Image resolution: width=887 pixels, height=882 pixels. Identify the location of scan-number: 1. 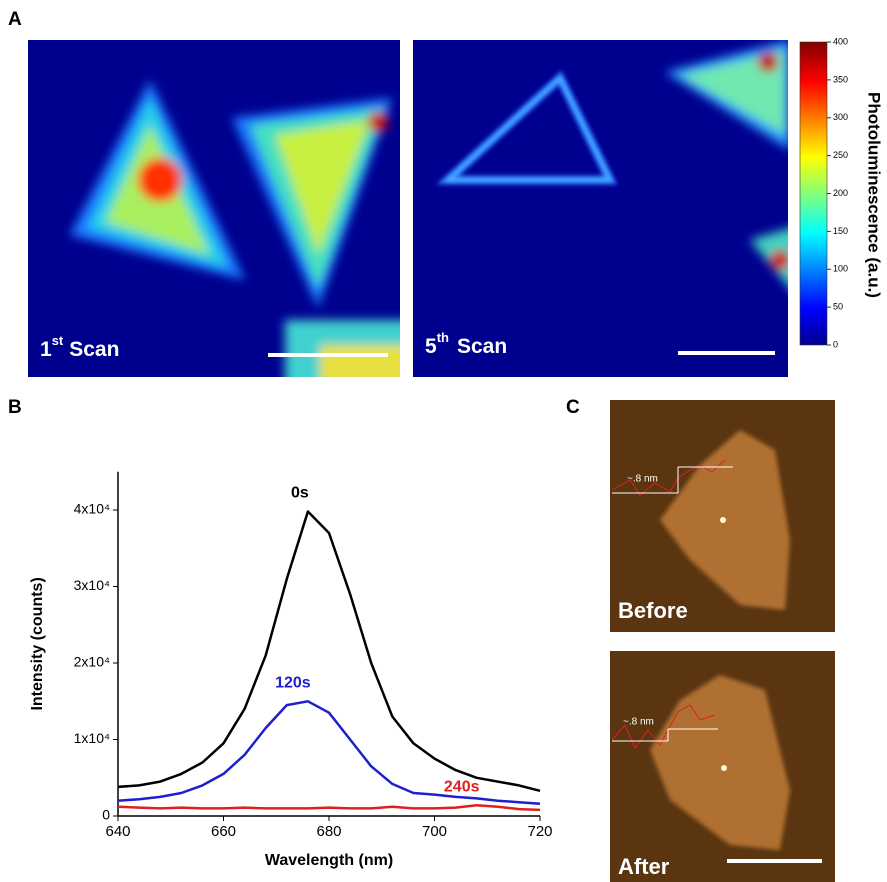
(46, 349).